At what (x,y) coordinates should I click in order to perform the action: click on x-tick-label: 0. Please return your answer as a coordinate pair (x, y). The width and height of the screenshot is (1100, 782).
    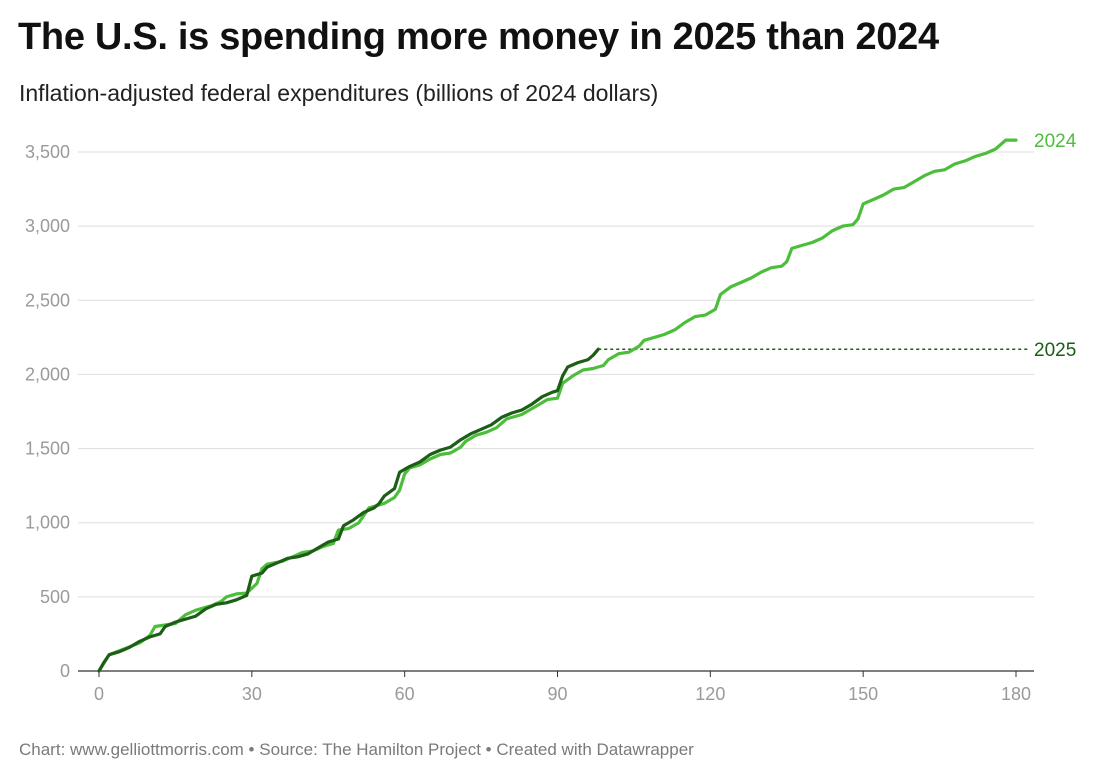
    Looking at the image, I should click on (99, 694).